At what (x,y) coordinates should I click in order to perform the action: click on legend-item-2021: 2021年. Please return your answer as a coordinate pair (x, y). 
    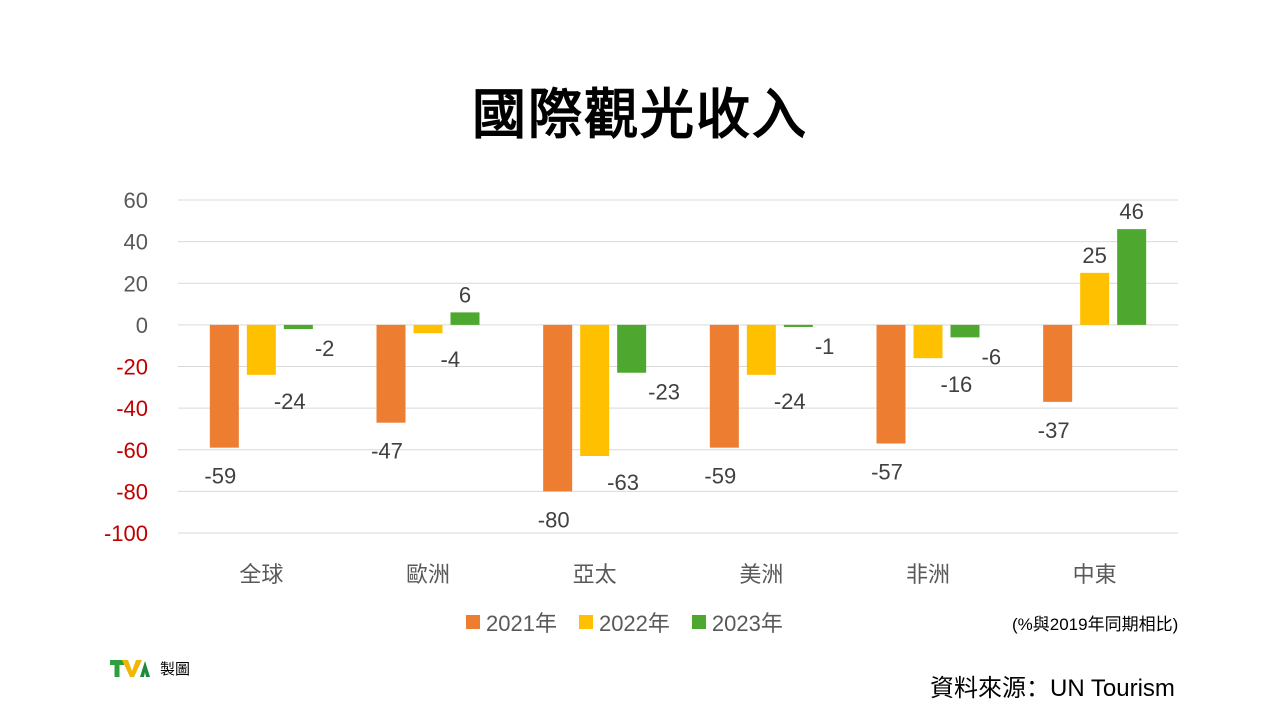
    Looking at the image, I should click on (511, 622).